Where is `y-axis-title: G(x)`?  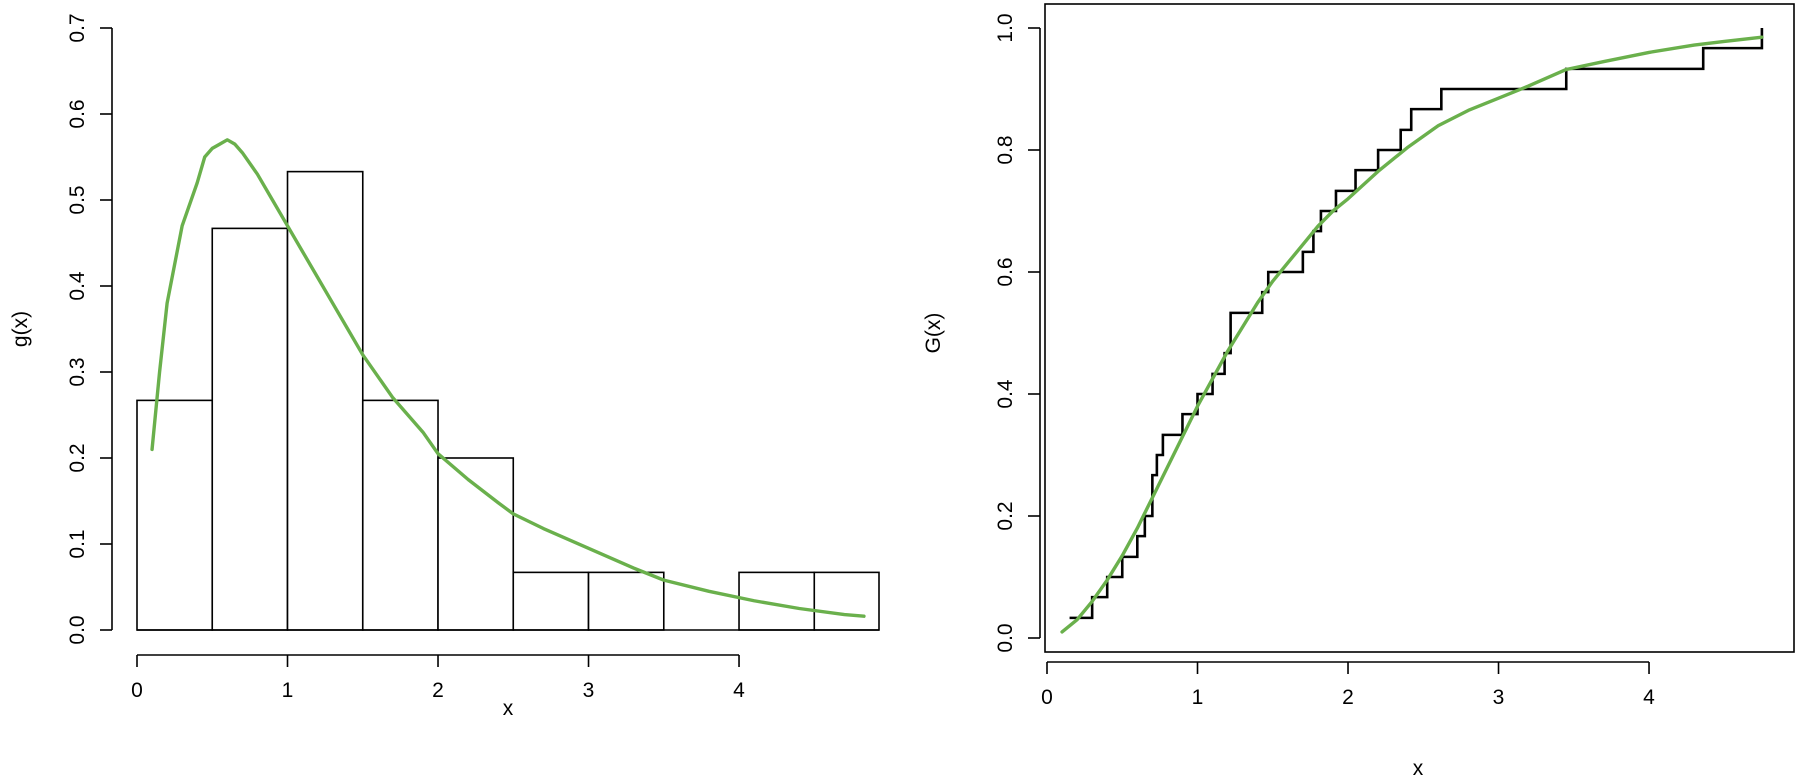 y-axis-title: G(x) is located at coordinates (933, 333).